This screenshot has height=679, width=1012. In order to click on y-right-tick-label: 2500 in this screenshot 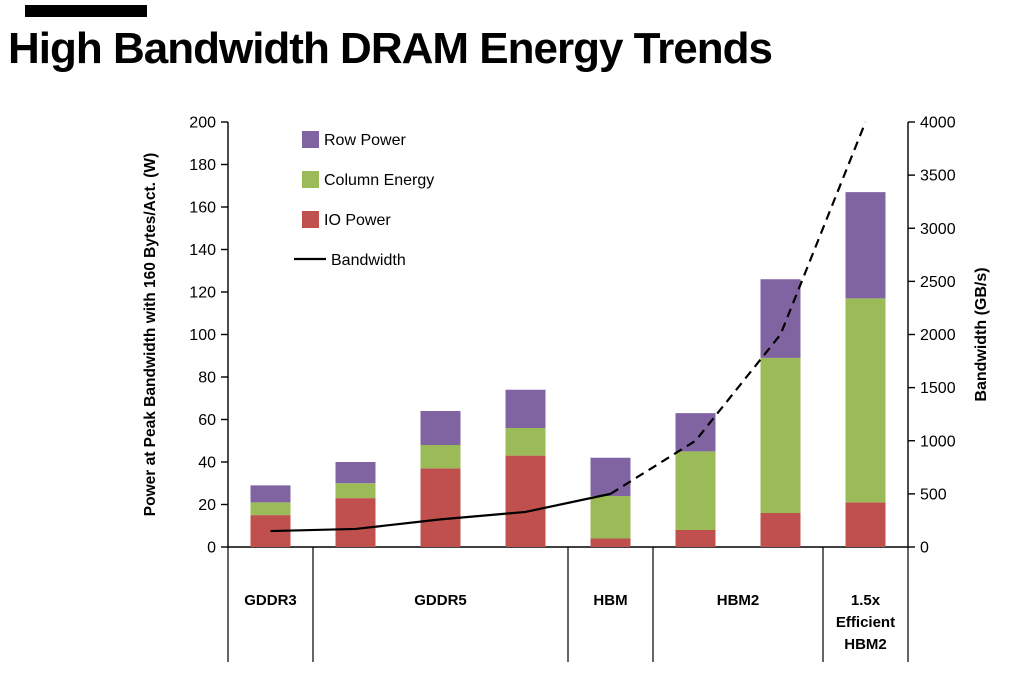, I will do `click(938, 282)`.